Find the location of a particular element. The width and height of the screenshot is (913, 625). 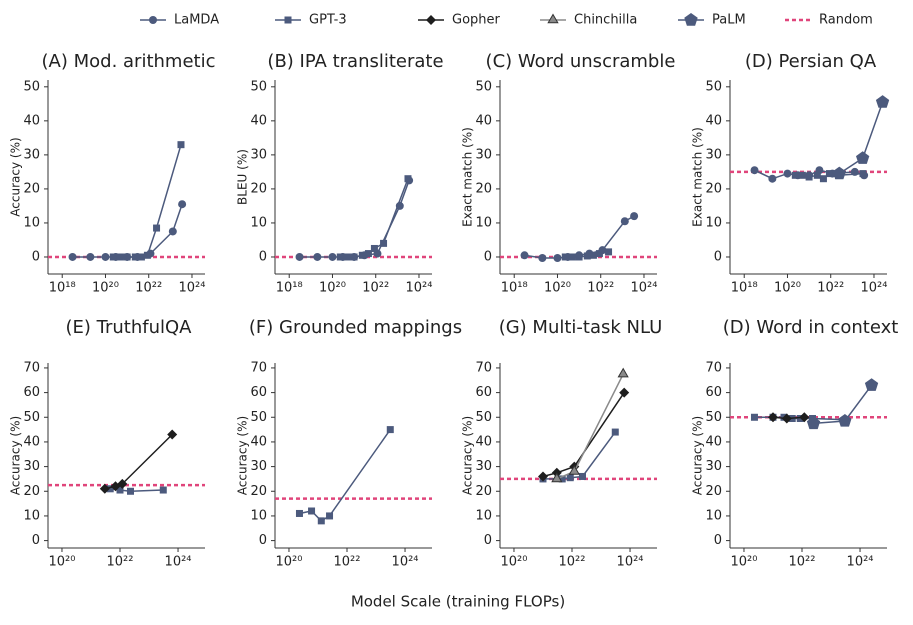

chart-title: (E) TruthfulQA is located at coordinates (129, 327).